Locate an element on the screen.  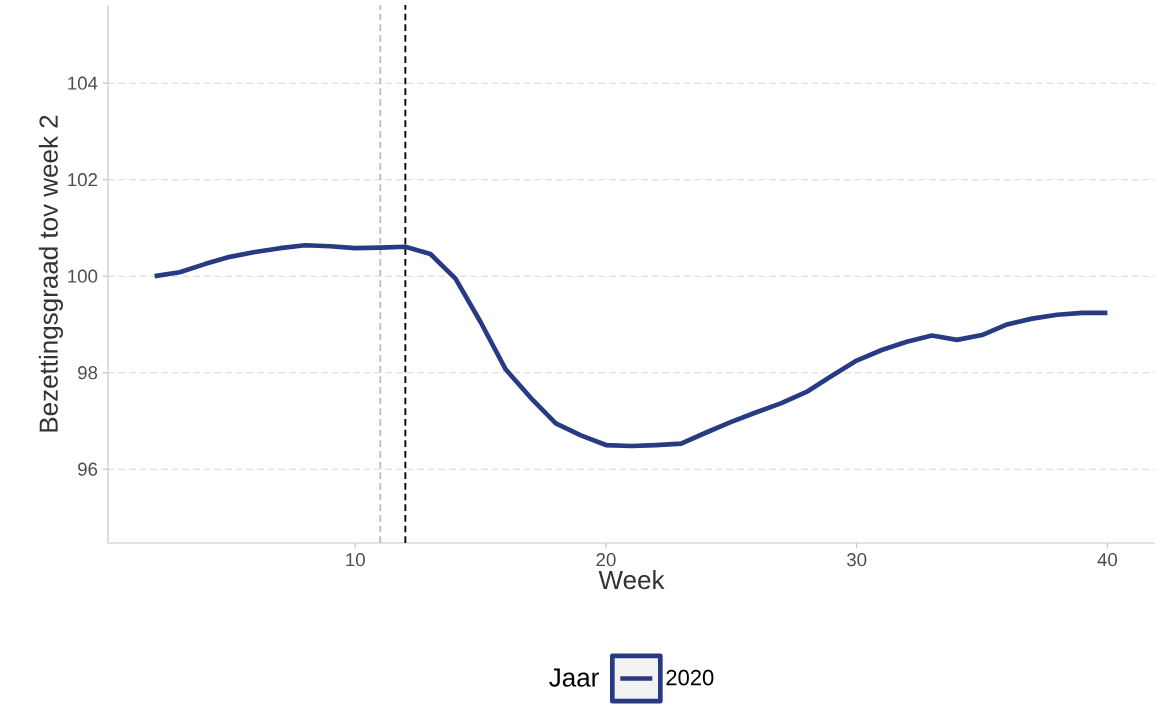
x-tick-label: 40 is located at coordinates (1107, 560).